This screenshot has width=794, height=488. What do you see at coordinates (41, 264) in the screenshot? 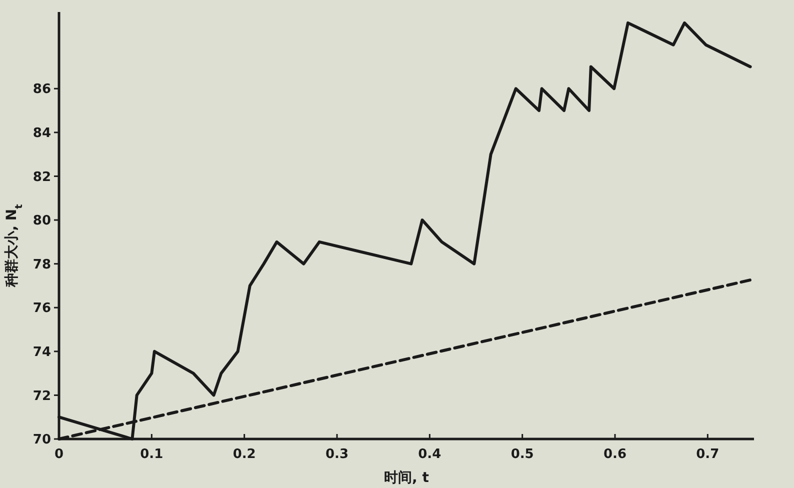
I see `y-tick-label: 78` at bounding box center [41, 264].